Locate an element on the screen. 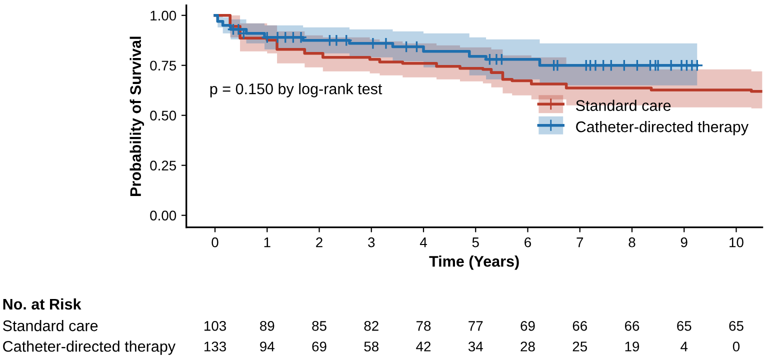  data-label: 4 is located at coordinates (684, 347).